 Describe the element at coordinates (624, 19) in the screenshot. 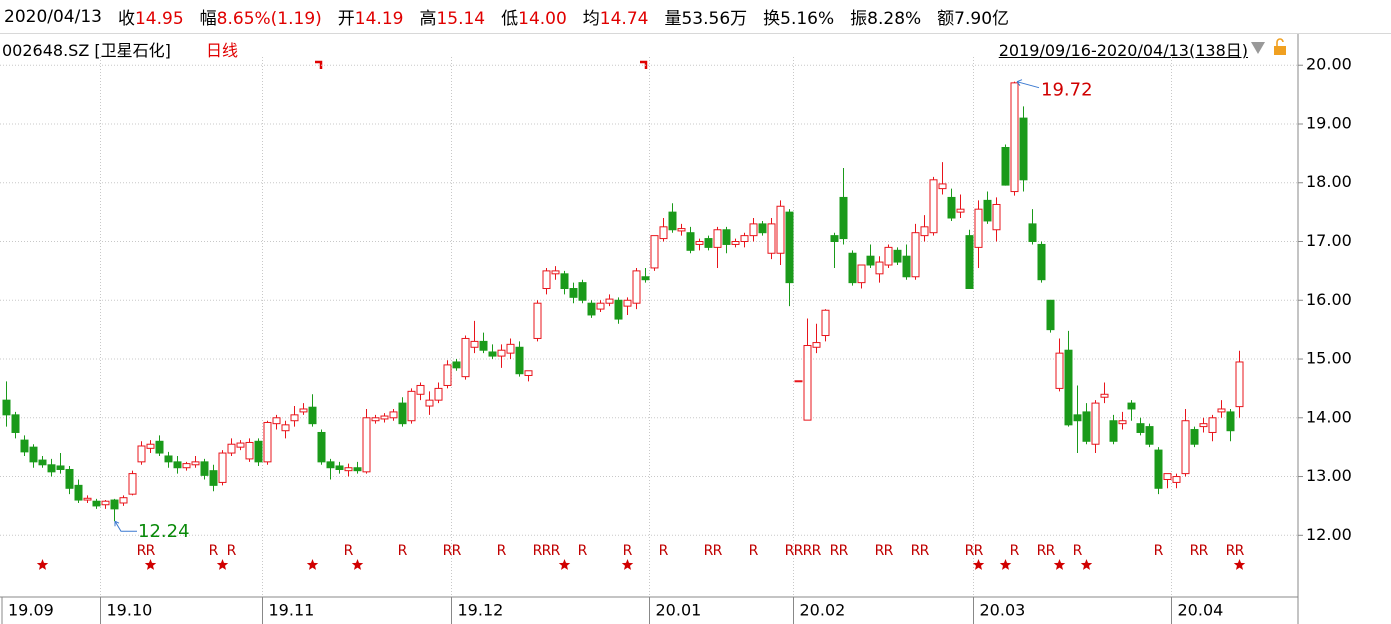

I see `quote-value: 14.74` at that location.